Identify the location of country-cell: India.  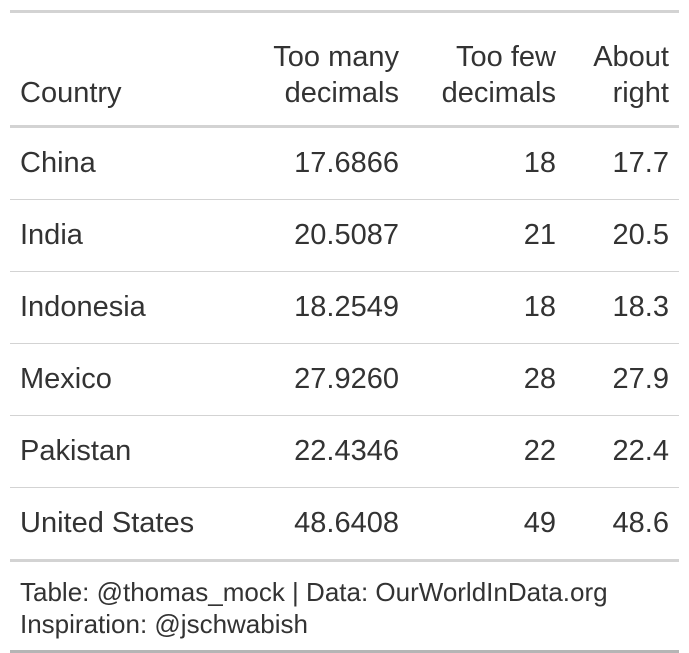
(130, 236).